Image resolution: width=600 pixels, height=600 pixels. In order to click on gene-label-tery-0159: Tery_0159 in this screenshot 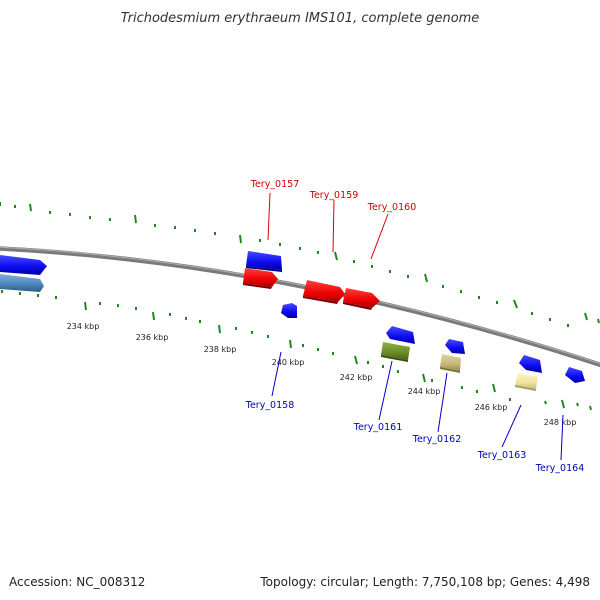, I will do `click(334, 195)`.